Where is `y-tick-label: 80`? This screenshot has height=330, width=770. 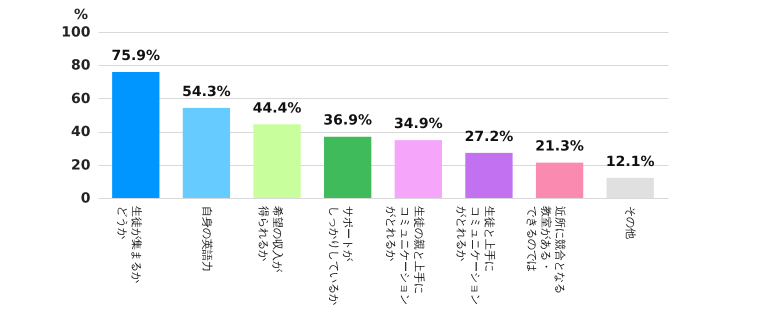
y-tick-label: 80 is located at coordinates (81, 66).